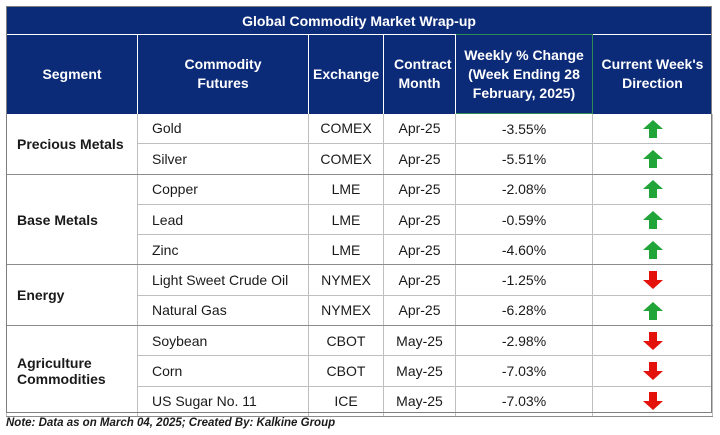  What do you see at coordinates (223, 341) in the screenshot?
I see `future-cell: Soybean` at bounding box center [223, 341].